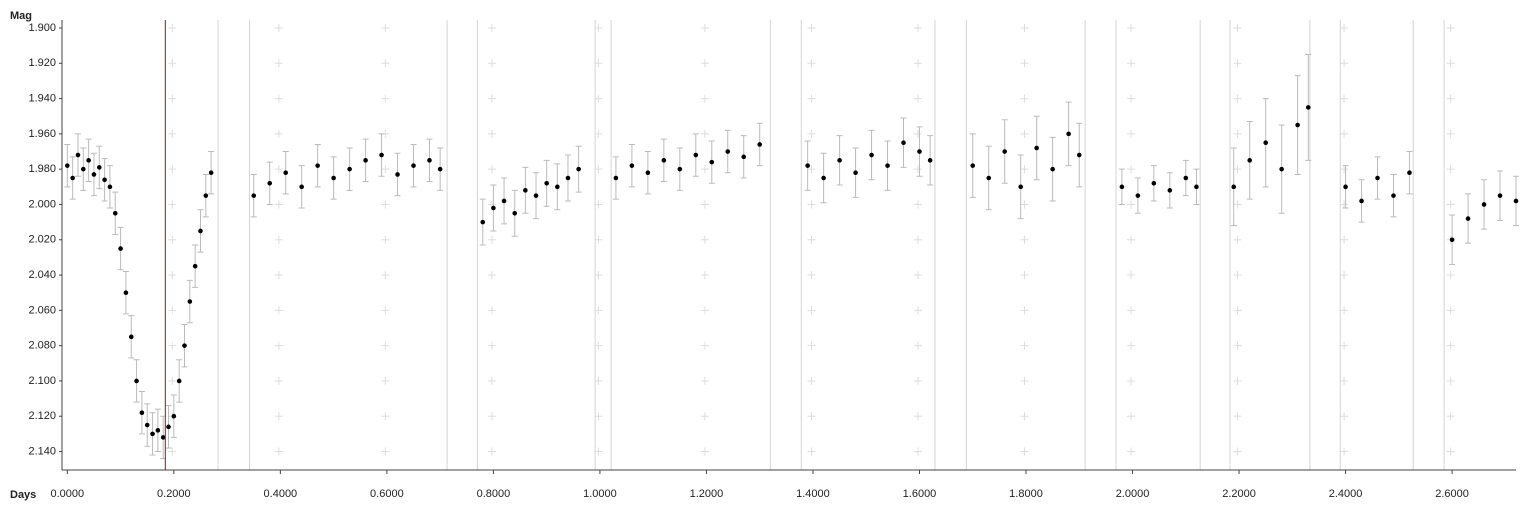 Image resolution: width=1536 pixels, height=512 pixels. What do you see at coordinates (920, 494) in the screenshot?
I see `x-tick-label: 1.6000` at bounding box center [920, 494].